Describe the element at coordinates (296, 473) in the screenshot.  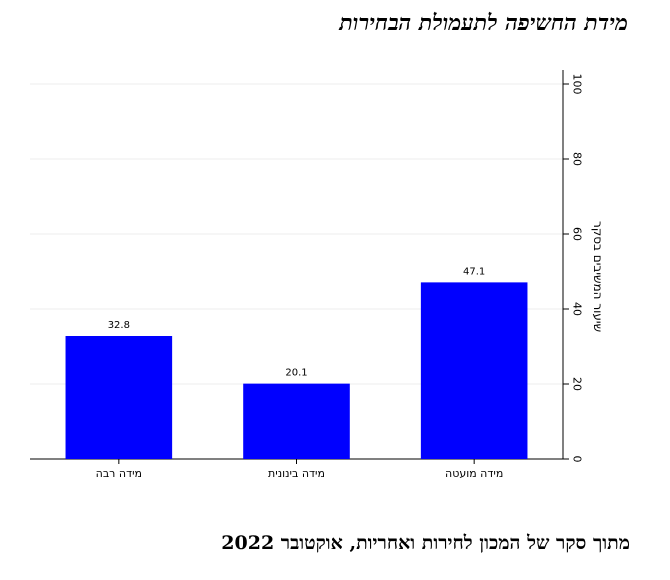
I see `x-tick-label: מידה בינונית` at that location.